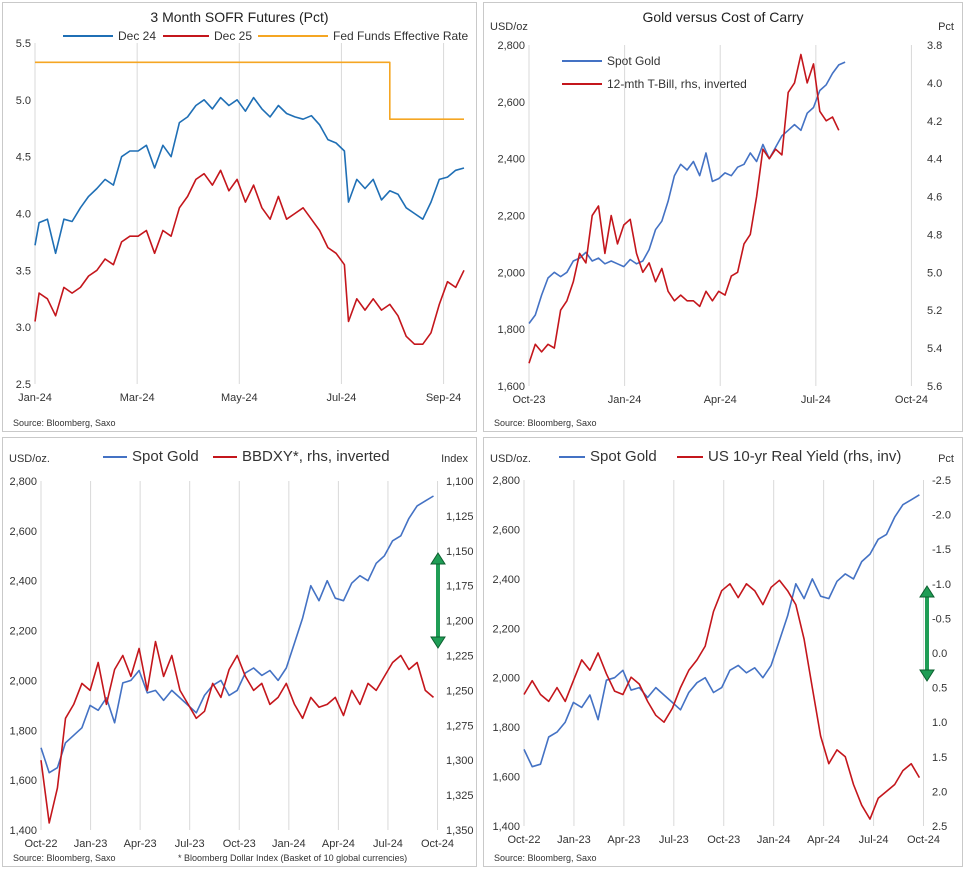 Image resolution: width=966 pixels, height=869 pixels. I want to click on y-tick-label-right: 5.2, so click(934, 311).